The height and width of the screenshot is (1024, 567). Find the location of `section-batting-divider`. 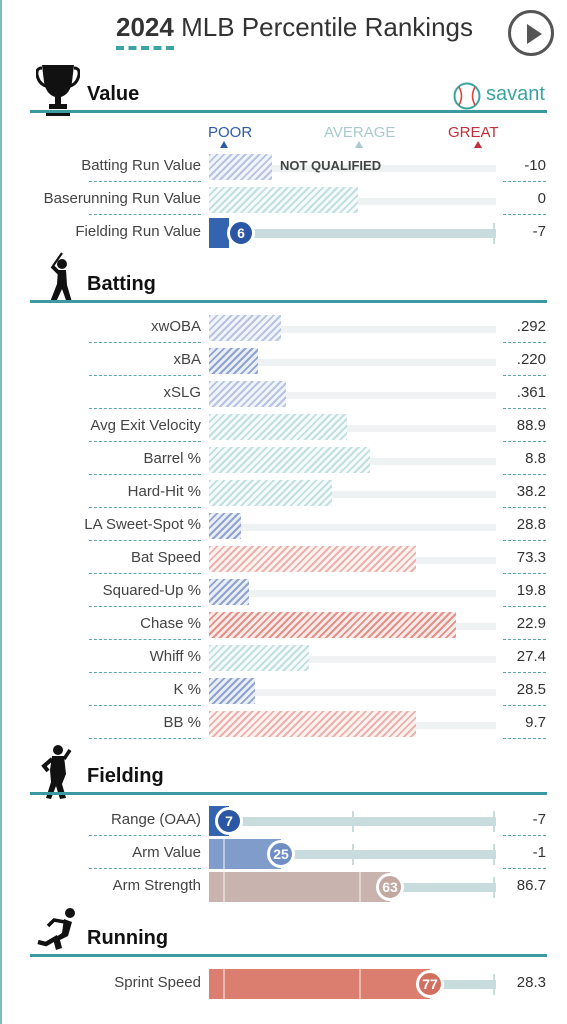

section-batting-divider is located at coordinates (288, 301).